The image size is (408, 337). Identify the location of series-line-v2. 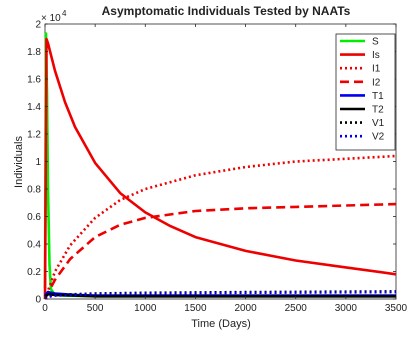
(220, 295).